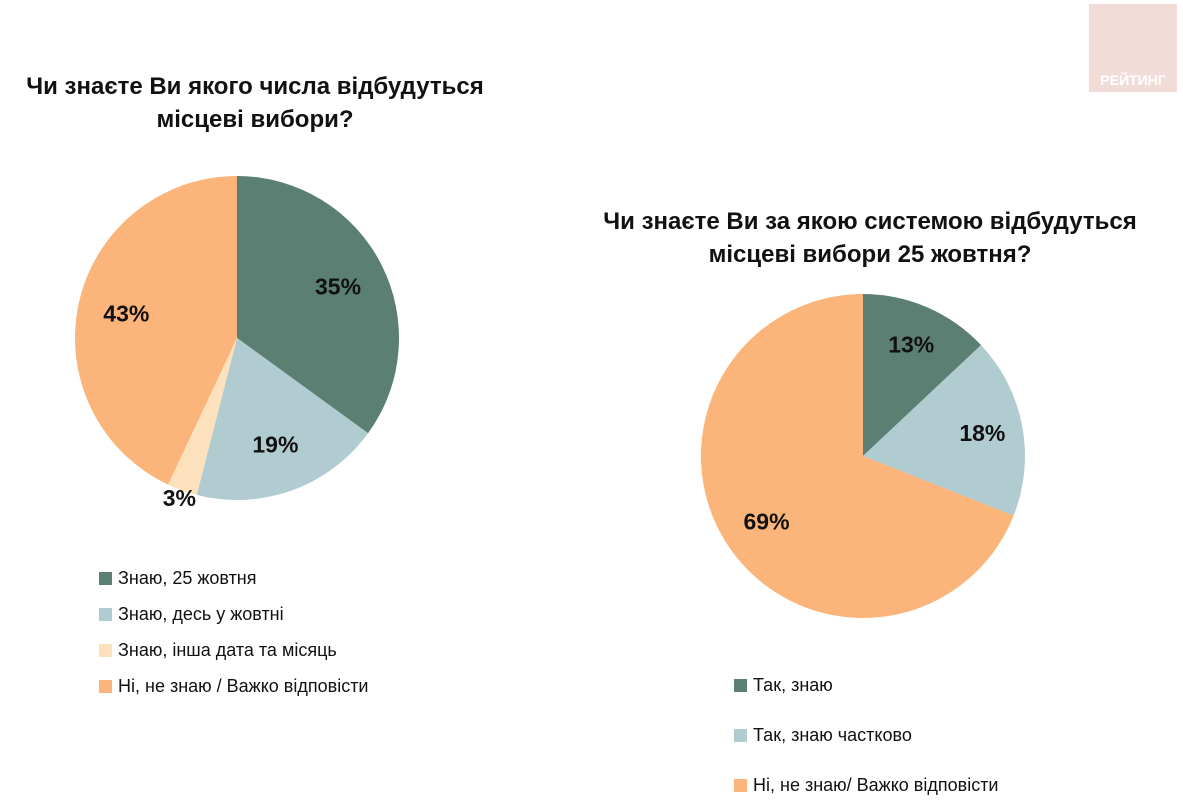 The width and height of the screenshot is (1183, 804). Describe the element at coordinates (201, 613) in the screenshot. I see `legend-label: Знаю, десь у жовтні` at that location.